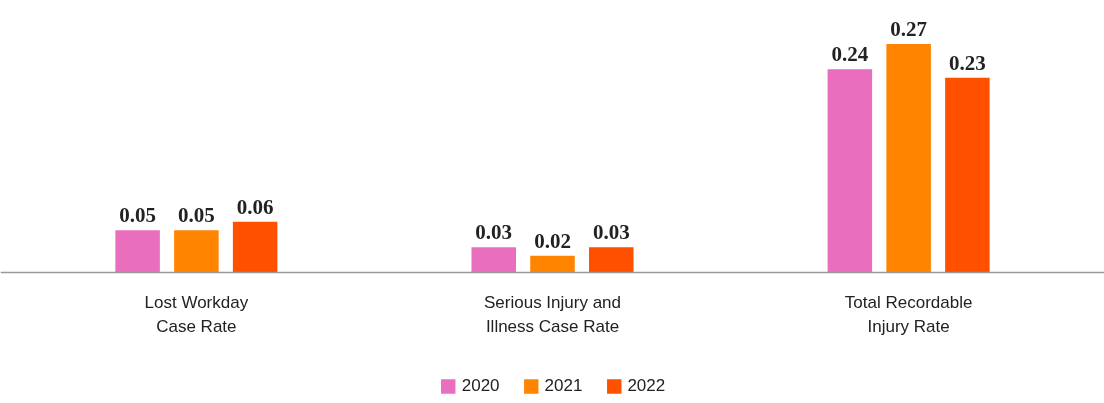 The image size is (1104, 403). What do you see at coordinates (908, 28) in the screenshot?
I see `data-label: 0.27` at bounding box center [908, 28].